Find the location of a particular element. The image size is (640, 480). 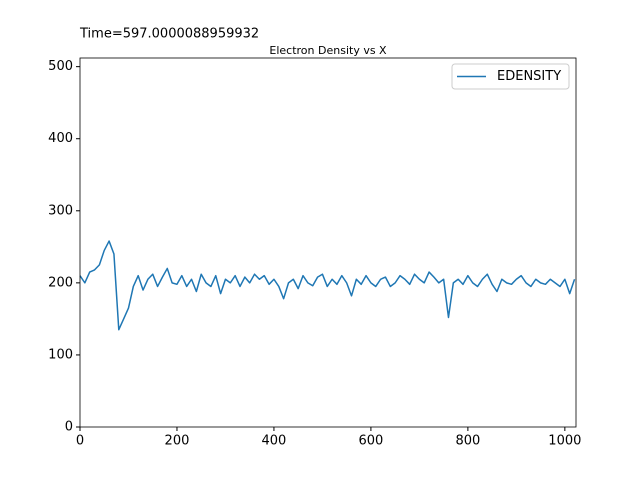

legend-label: EDENSITY is located at coordinates (529, 76).